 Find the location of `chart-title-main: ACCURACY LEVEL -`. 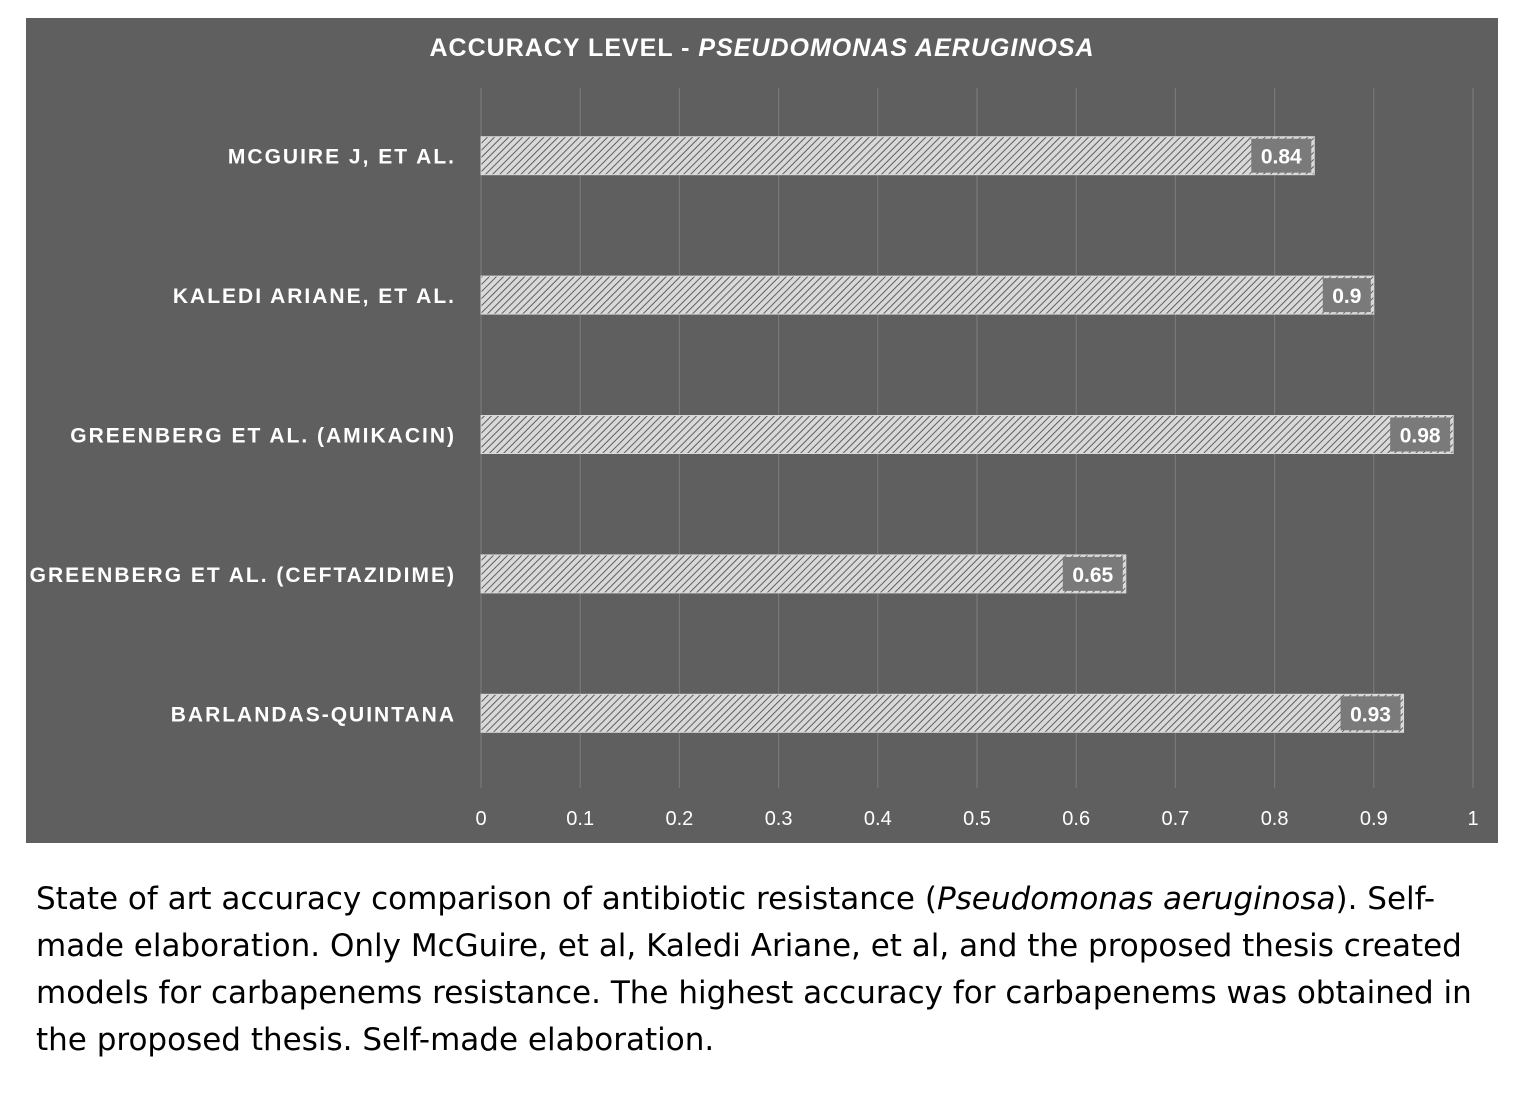

chart-title-main: ACCURACY LEVEL - is located at coordinates (564, 48).